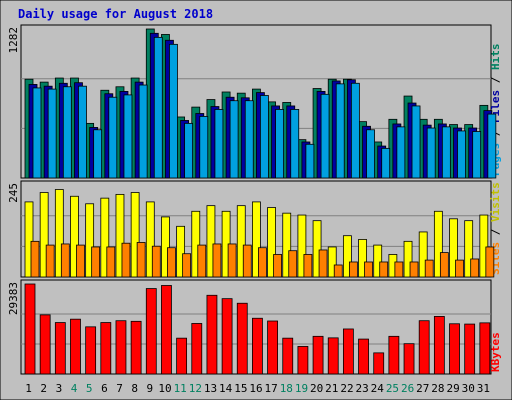 This screenshot has height=400, width=512. Describe the element at coordinates (13, 193) in the screenshot. I see `y-axis-max-label: 245` at that location.